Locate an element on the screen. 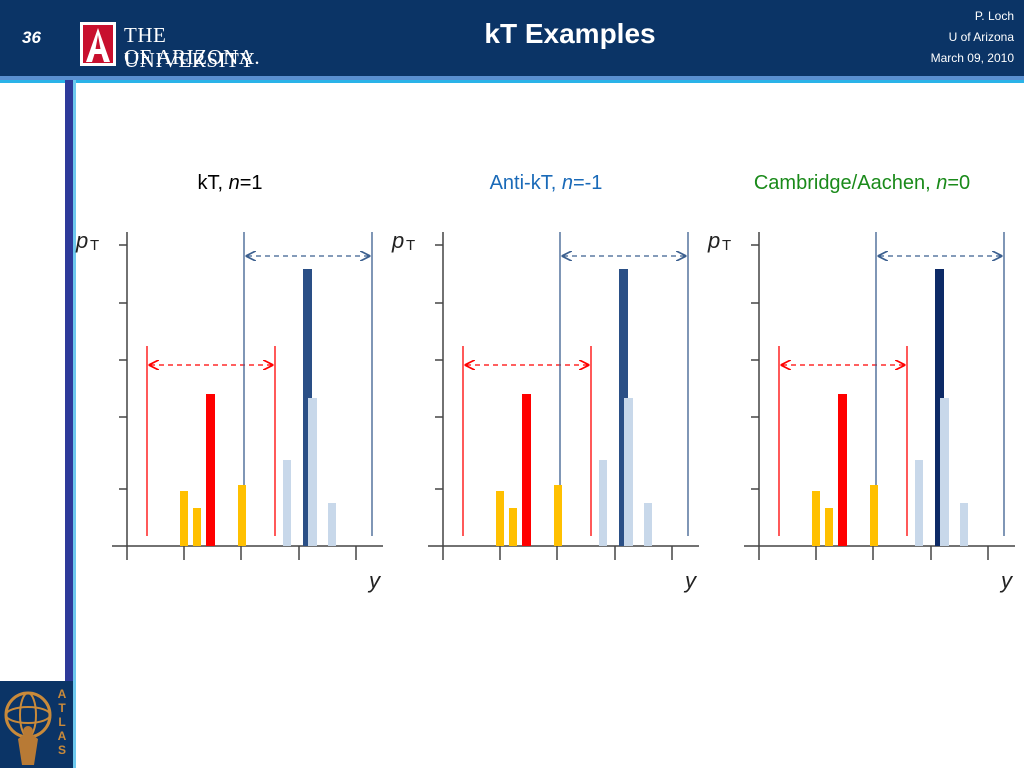 Image resolution: width=1024 pixels, height=773 pixels. atlas-text: ATLAS is located at coordinates (62, 722).